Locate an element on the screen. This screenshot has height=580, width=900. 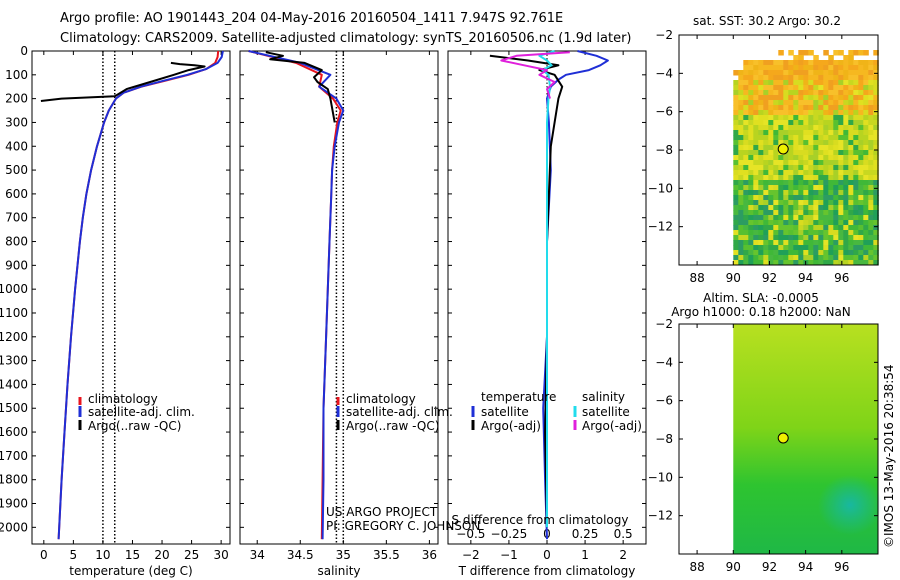
map-x-tick-label: 92 is located at coordinates (769, 567).